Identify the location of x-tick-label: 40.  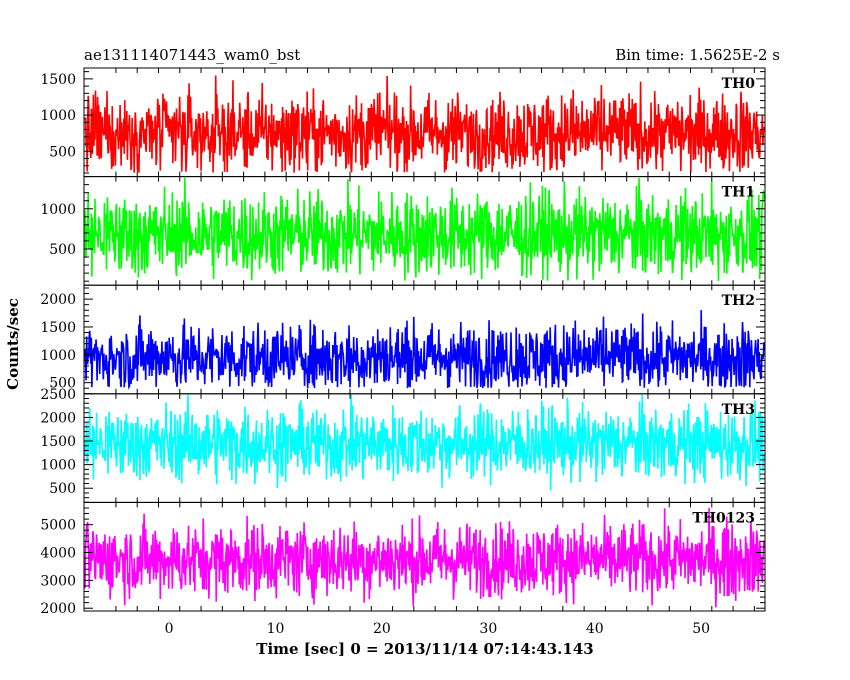
(595, 629).